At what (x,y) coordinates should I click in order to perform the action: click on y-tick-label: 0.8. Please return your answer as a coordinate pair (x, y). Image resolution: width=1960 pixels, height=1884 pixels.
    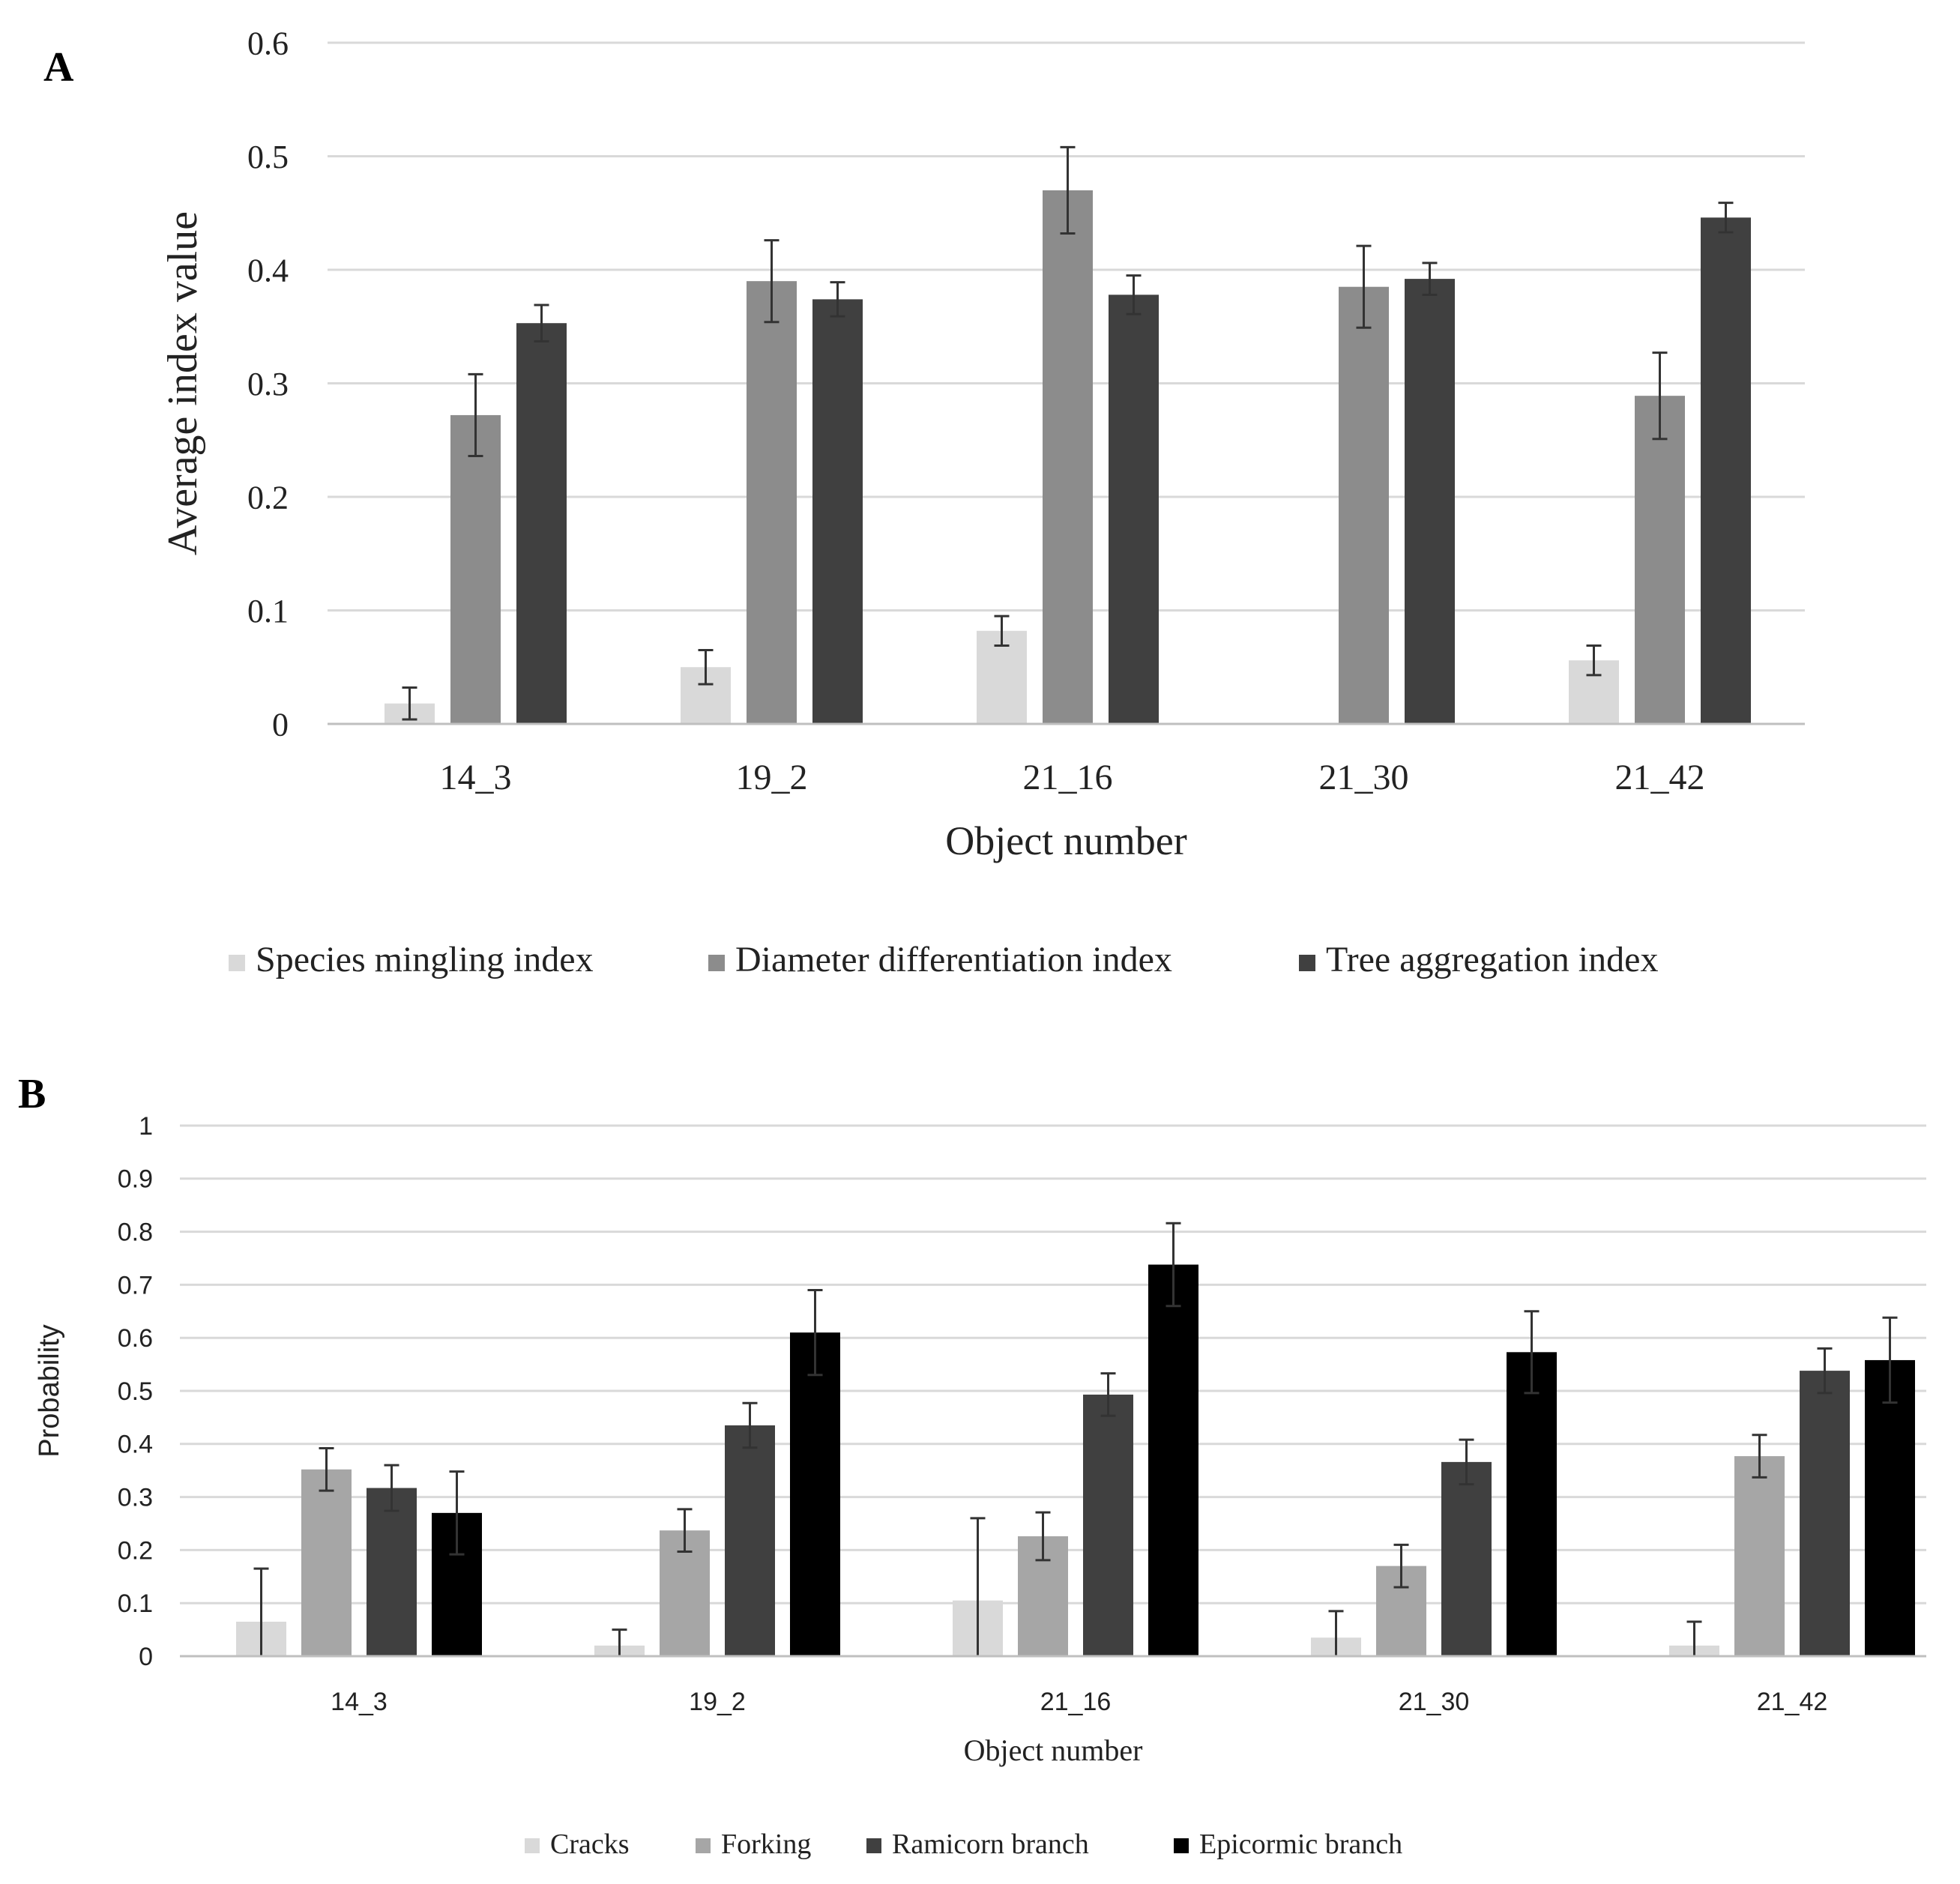
    Looking at the image, I should click on (135, 1233).